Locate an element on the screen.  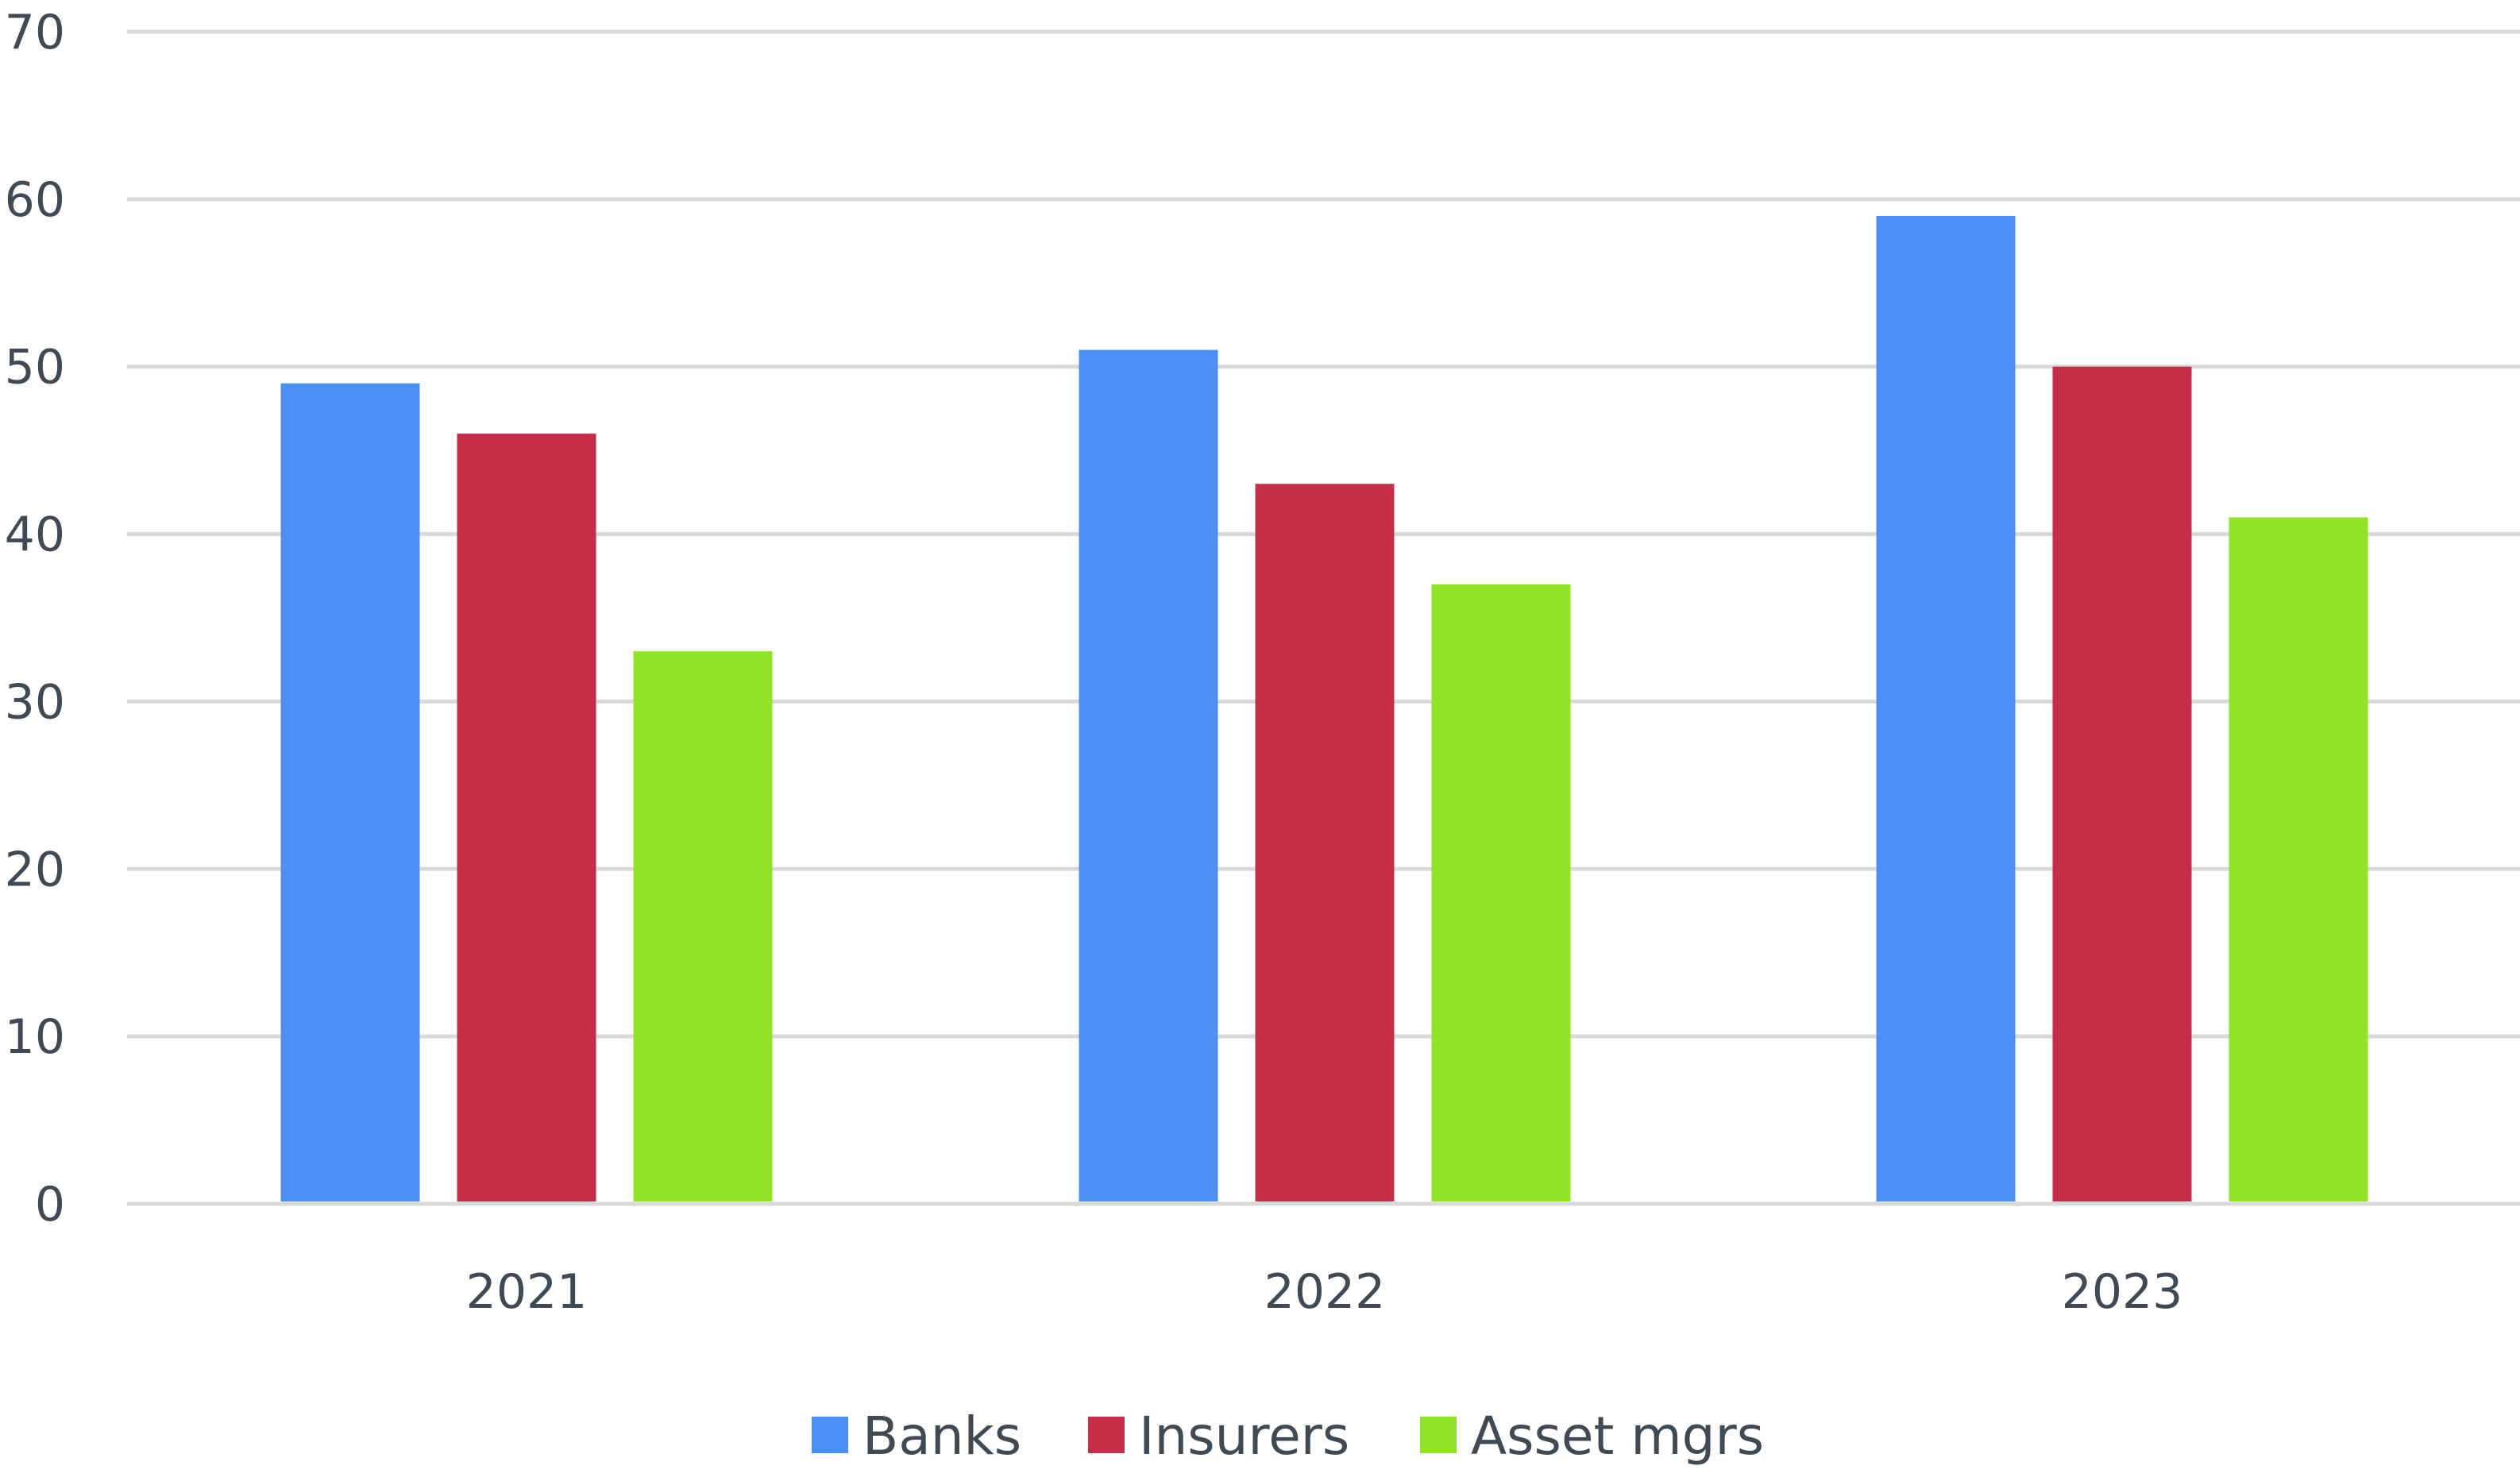
y-tick-label: 50 is located at coordinates (35, 367).